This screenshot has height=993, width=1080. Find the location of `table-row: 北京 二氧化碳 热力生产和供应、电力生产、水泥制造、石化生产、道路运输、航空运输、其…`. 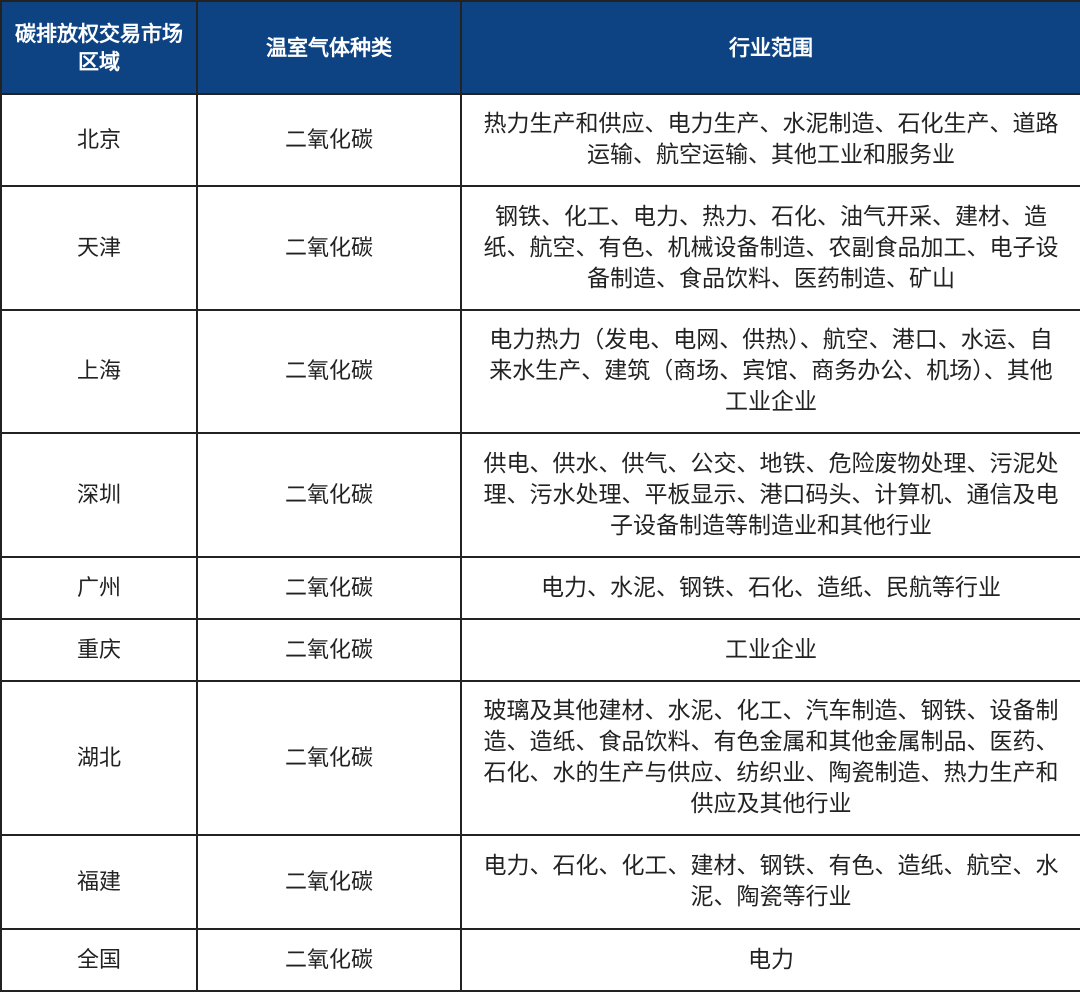

table-row: 北京 二氧化碳 热力生产和供应、电力生产、水泥制造、石化生产、道路运输、航空运输、其… is located at coordinates (540, 140).